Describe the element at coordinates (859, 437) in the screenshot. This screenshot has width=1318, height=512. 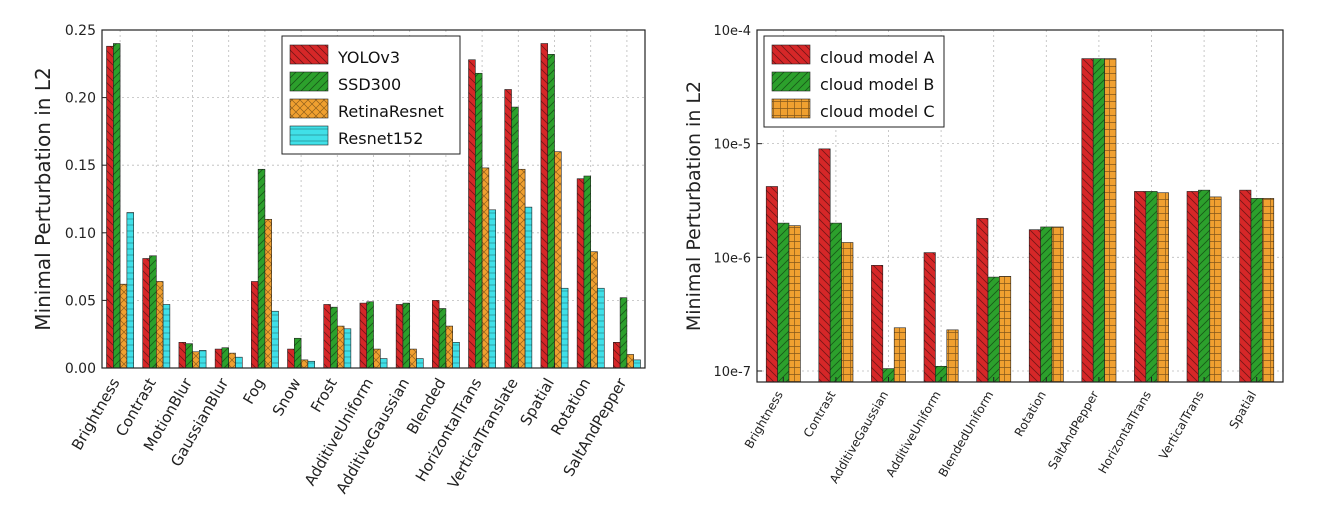
I see `x-tick-label: AdditiveGaussian` at that location.